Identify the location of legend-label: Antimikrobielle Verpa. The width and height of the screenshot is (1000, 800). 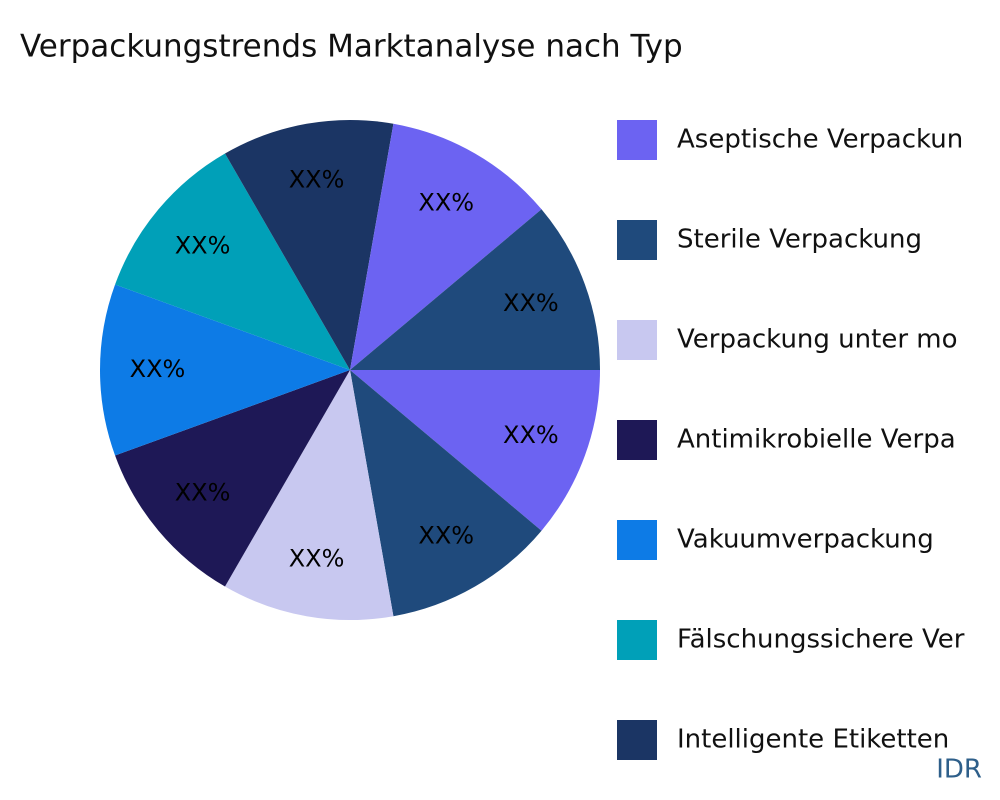
(816, 440).